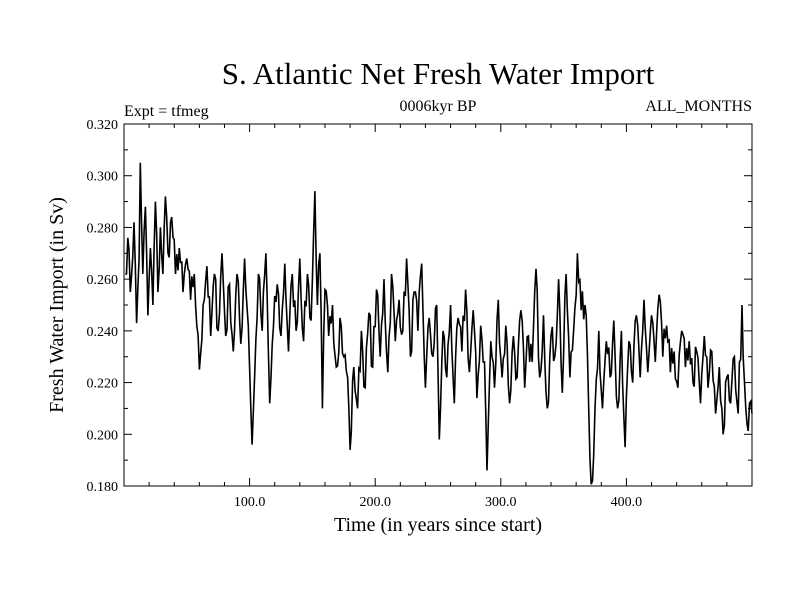  Describe the element at coordinates (103, 177) in the screenshot. I see `y-tick-label: 0.300` at that location.